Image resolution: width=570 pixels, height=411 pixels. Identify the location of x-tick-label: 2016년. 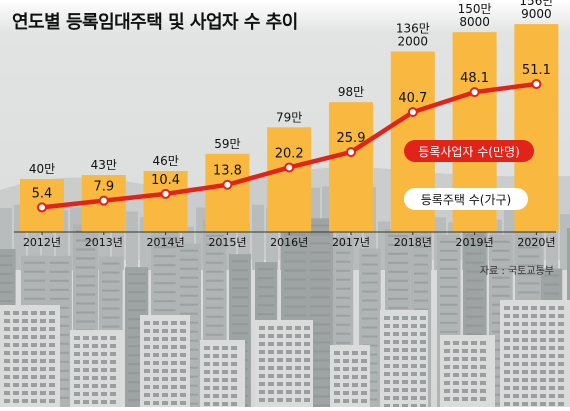
(289, 242).